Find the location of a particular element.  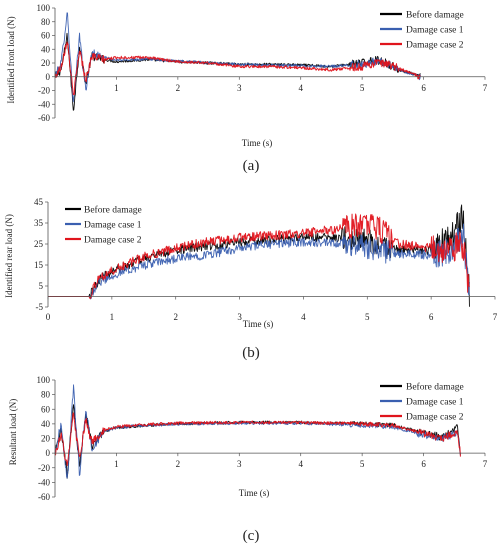

y-axis-label: Identified front load (N) is located at coordinates (11, 59).